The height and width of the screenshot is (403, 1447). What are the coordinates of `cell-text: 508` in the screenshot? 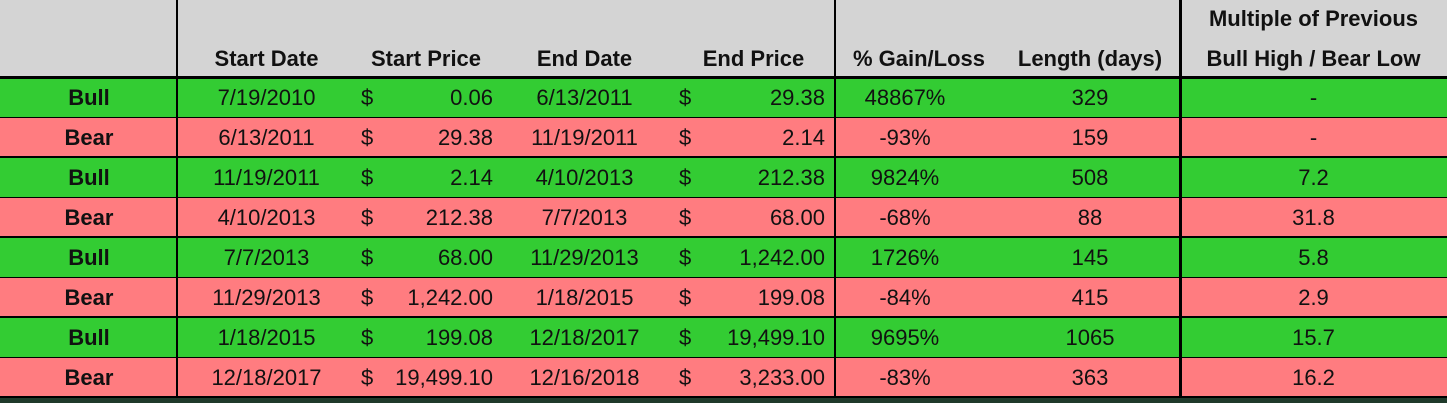 It's located at (1090, 177).